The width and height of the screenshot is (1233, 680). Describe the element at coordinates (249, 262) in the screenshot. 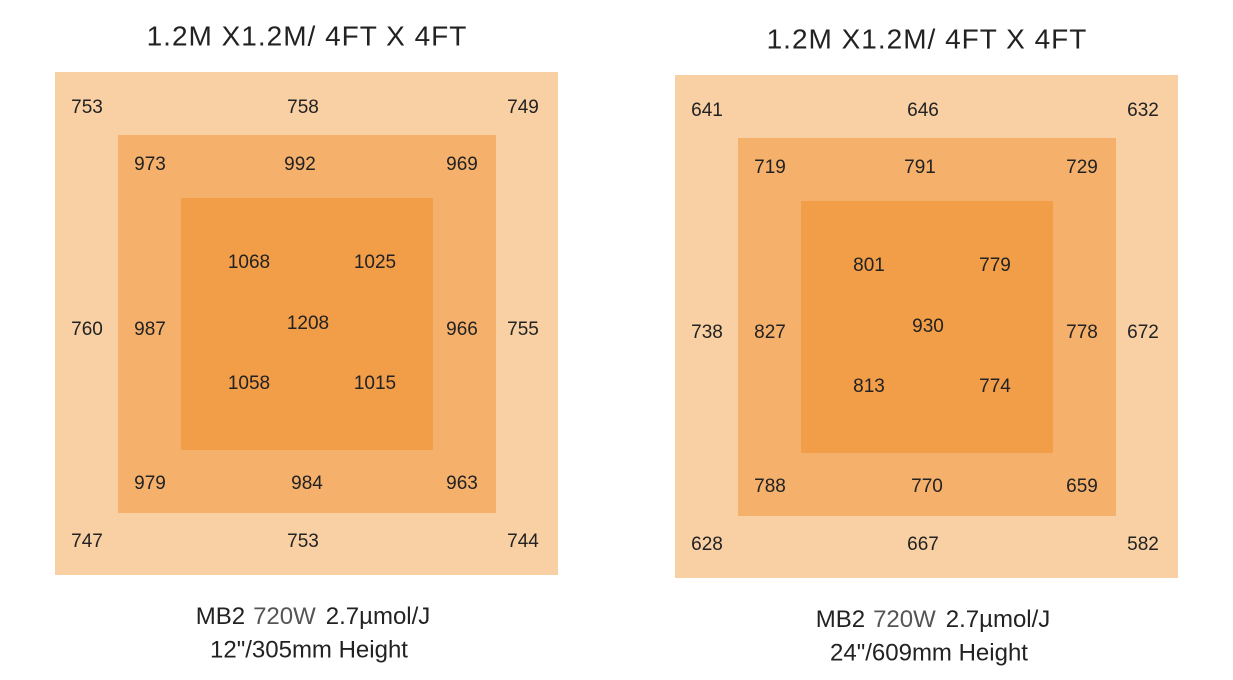

I see `ppfd-value: 1068` at that location.